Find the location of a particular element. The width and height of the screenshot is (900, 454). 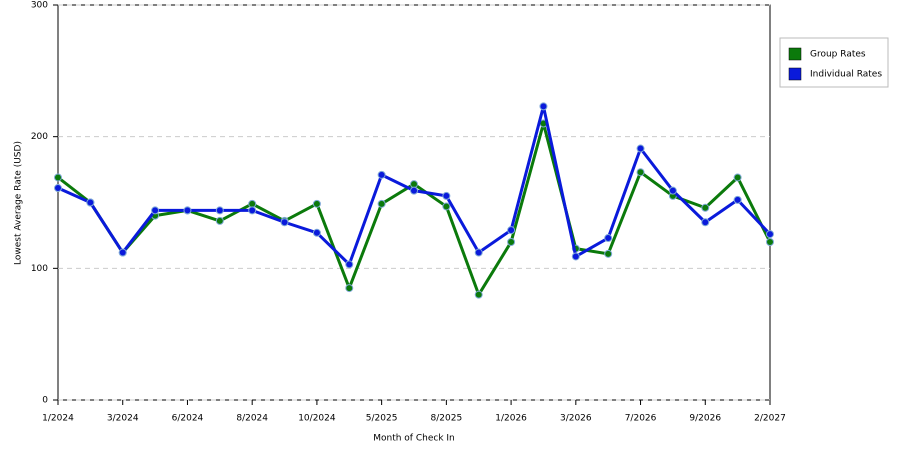

x-tick-label: 1/2024 is located at coordinates (58, 419).